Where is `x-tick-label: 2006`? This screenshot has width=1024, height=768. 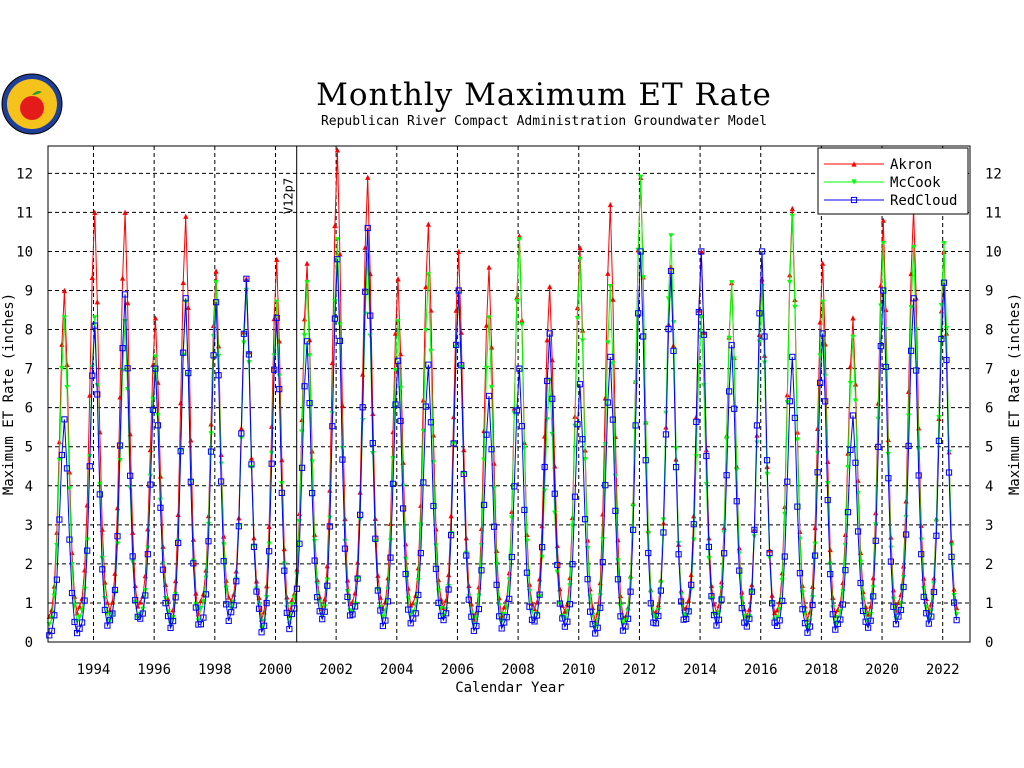 x-tick-label: 2006 is located at coordinates (458, 670).